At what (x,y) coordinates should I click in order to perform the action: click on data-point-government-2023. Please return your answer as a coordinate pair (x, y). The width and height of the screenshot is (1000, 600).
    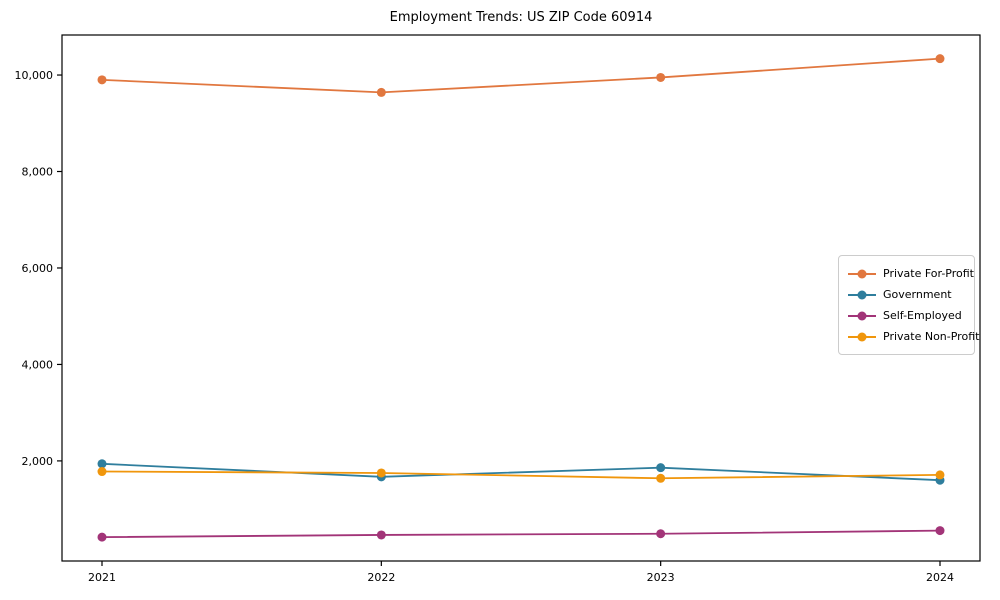
    Looking at the image, I should click on (661, 468).